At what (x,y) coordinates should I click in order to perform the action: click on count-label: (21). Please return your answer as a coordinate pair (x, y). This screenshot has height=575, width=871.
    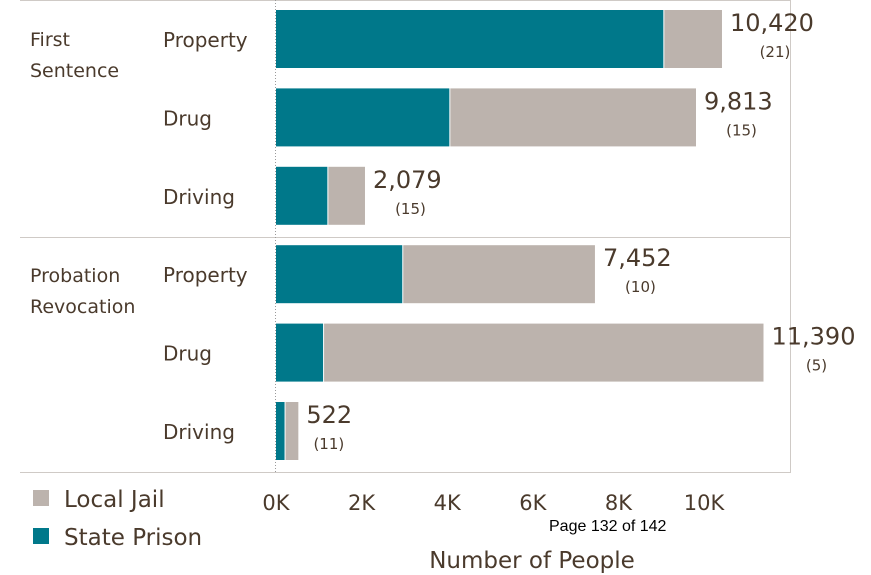
    Looking at the image, I should click on (775, 52).